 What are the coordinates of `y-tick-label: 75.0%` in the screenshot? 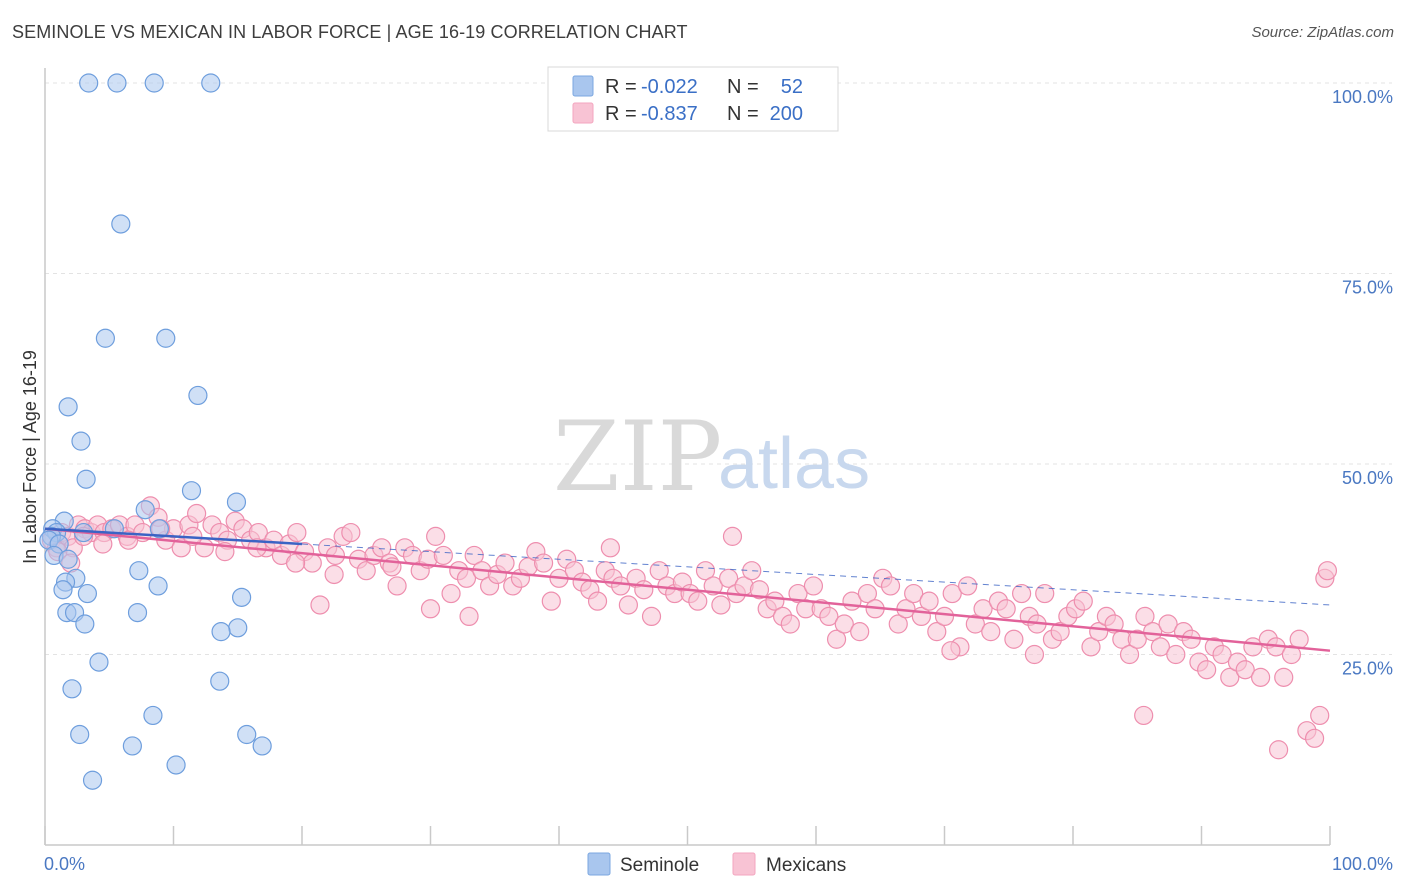 It's located at (1367, 288).